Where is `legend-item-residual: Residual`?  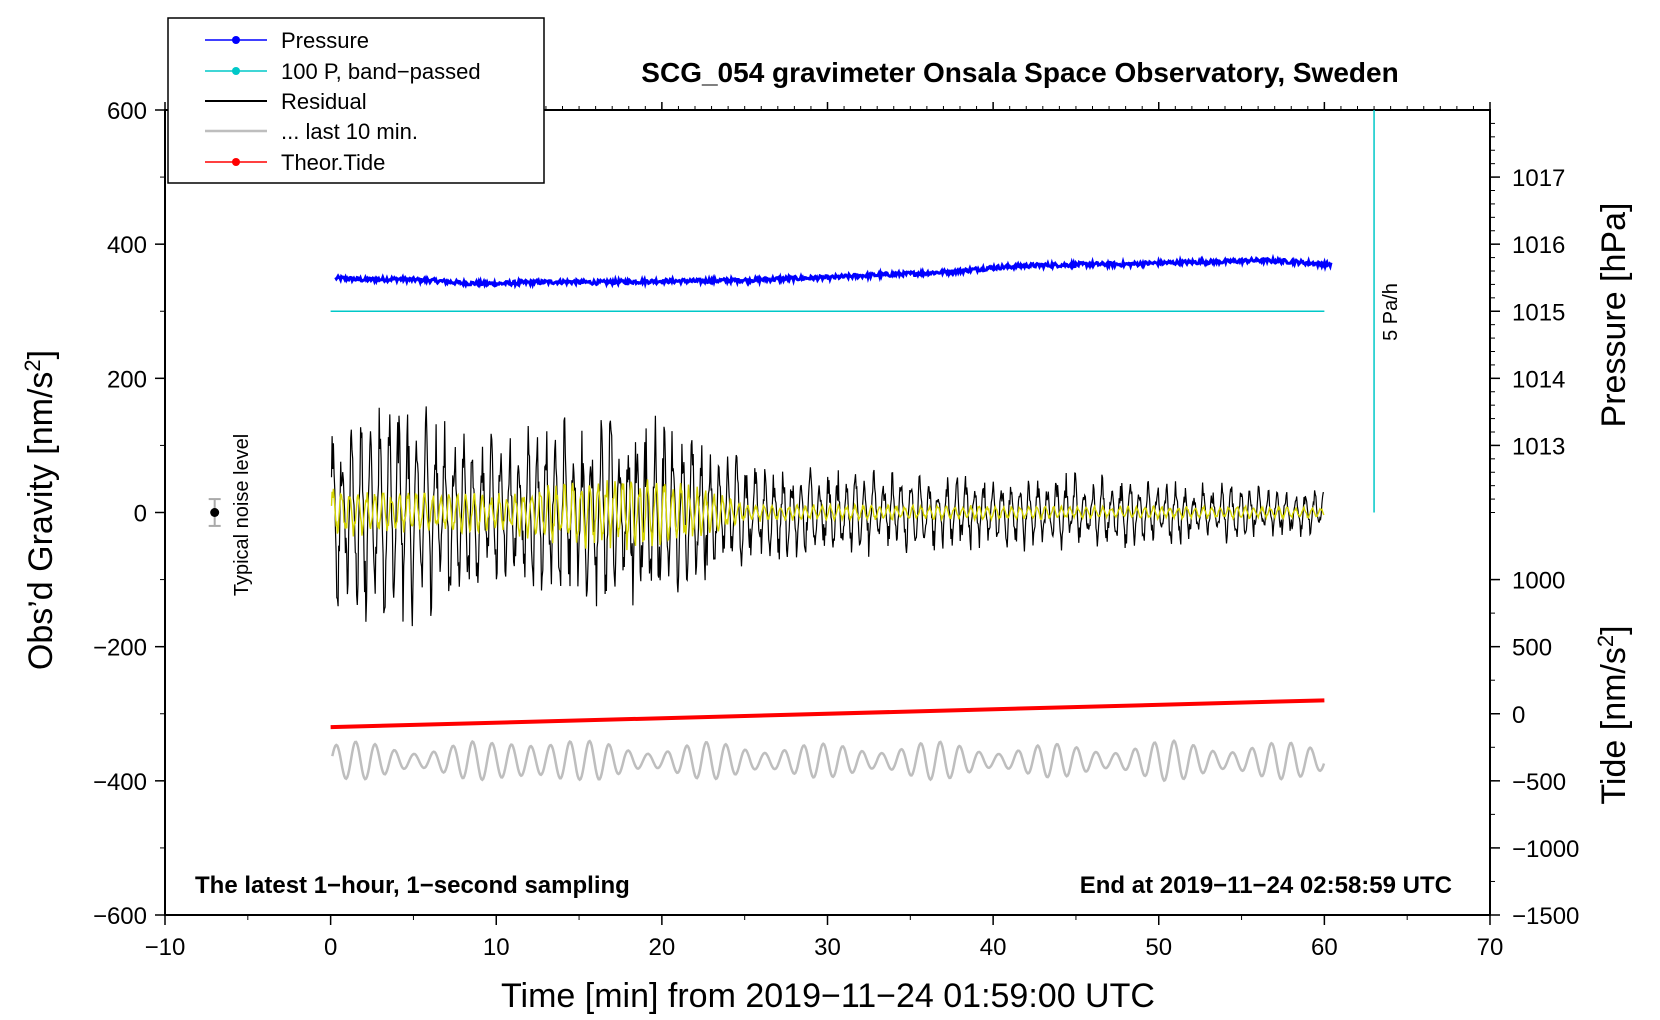
legend-item-residual: Residual is located at coordinates (286, 101).